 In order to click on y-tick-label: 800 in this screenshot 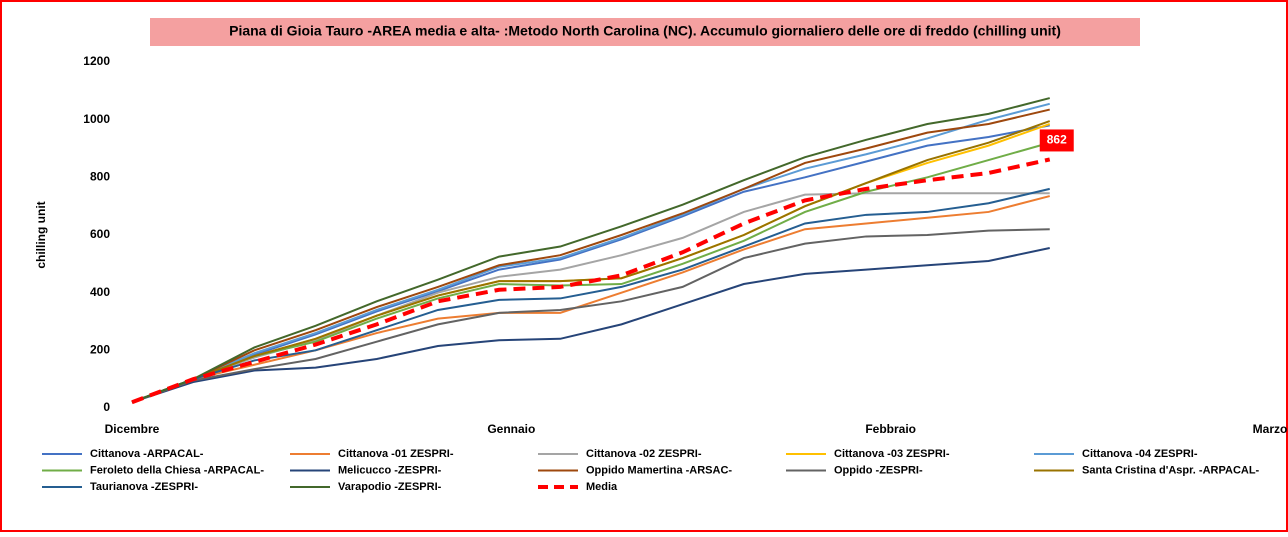, I will do `click(100, 177)`.